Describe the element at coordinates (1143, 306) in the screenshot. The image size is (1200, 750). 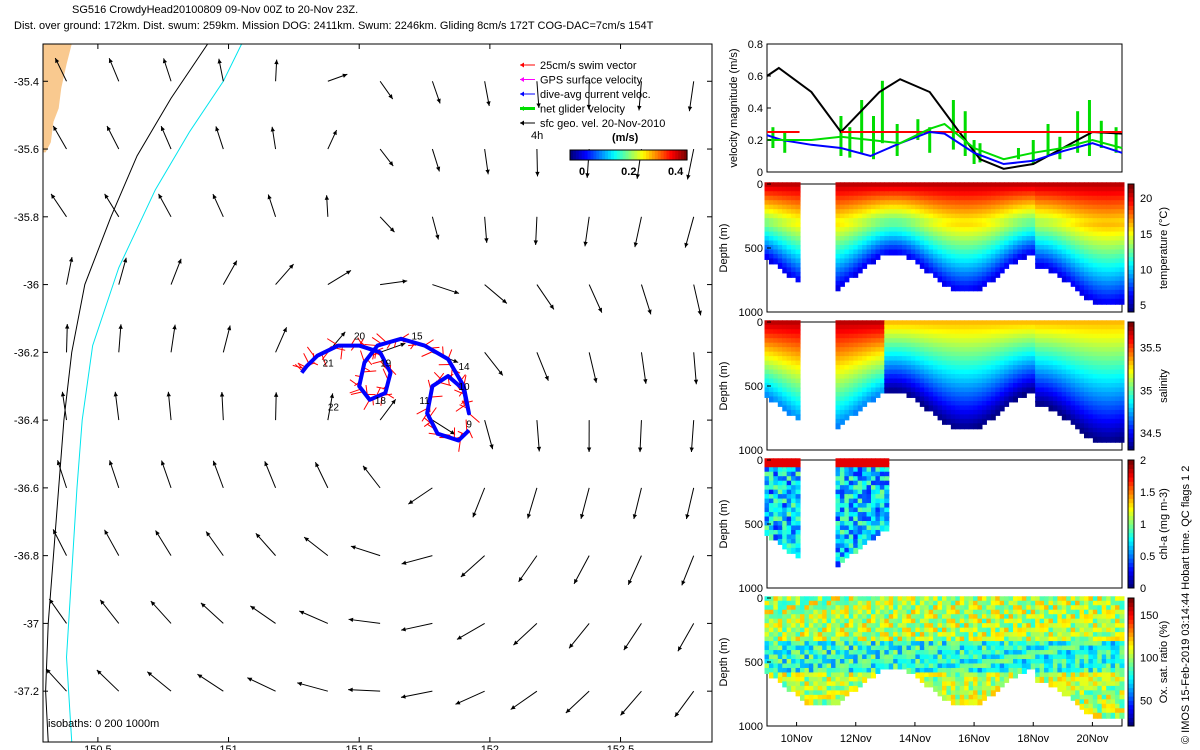
I see `panel-colorbar-tick-label: 5` at that location.